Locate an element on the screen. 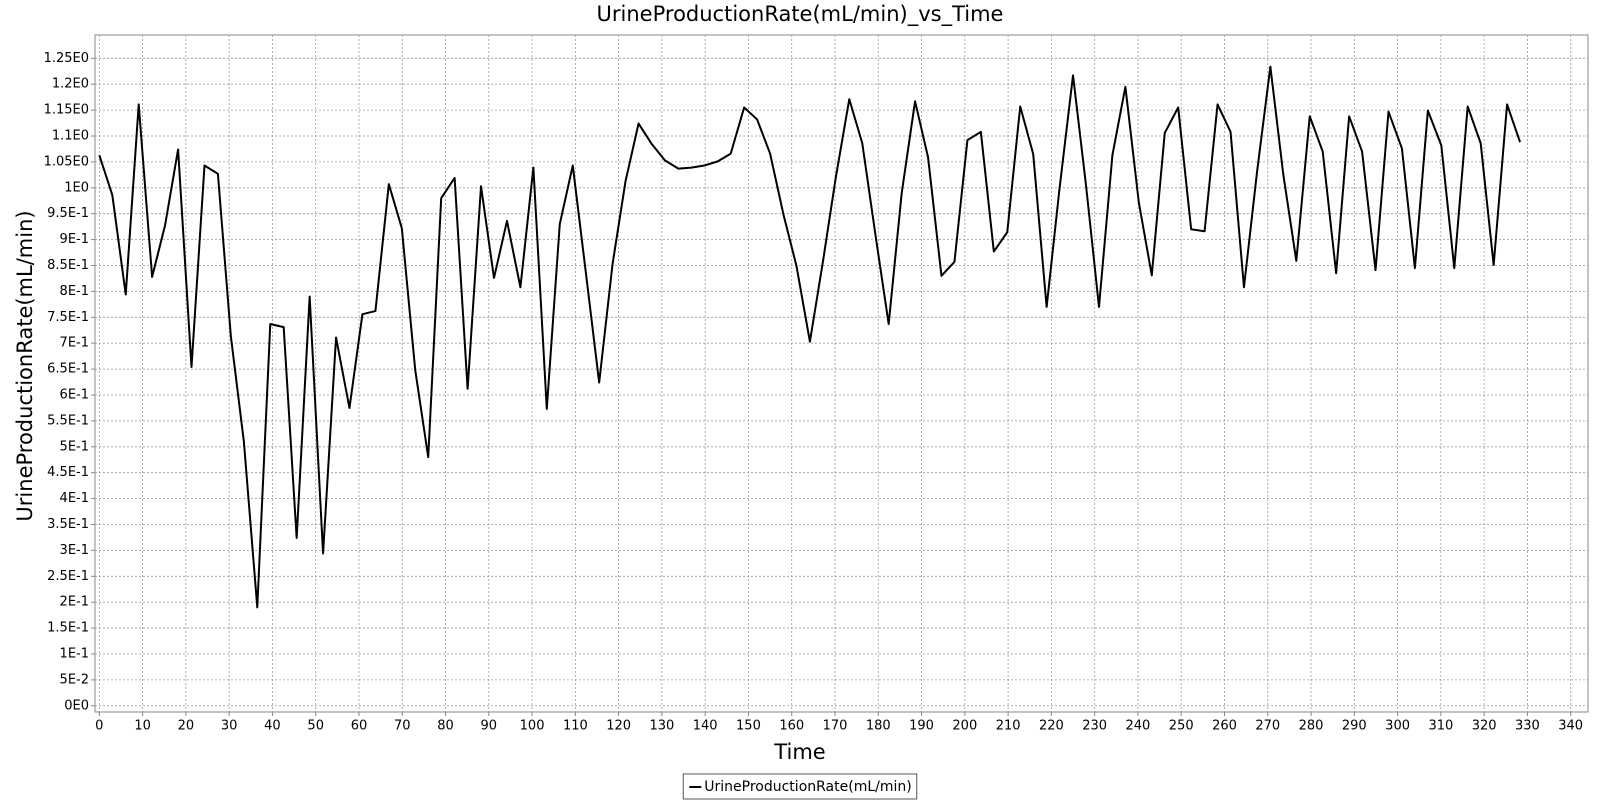  x-tick-label: 20 is located at coordinates (186, 726).